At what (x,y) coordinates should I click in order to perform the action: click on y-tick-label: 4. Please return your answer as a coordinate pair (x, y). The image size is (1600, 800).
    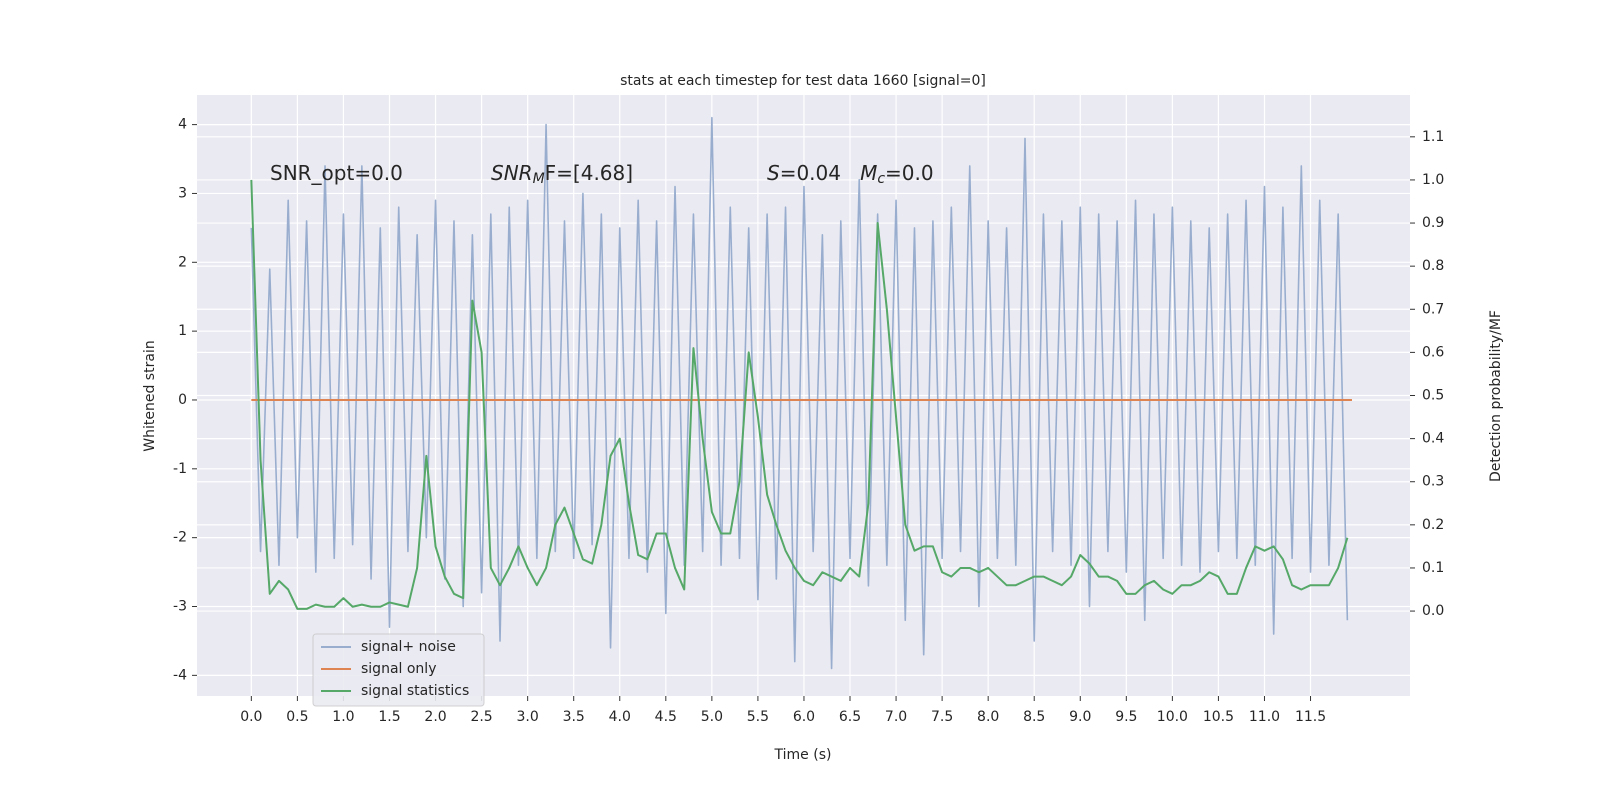
    Looking at the image, I should click on (182, 125).